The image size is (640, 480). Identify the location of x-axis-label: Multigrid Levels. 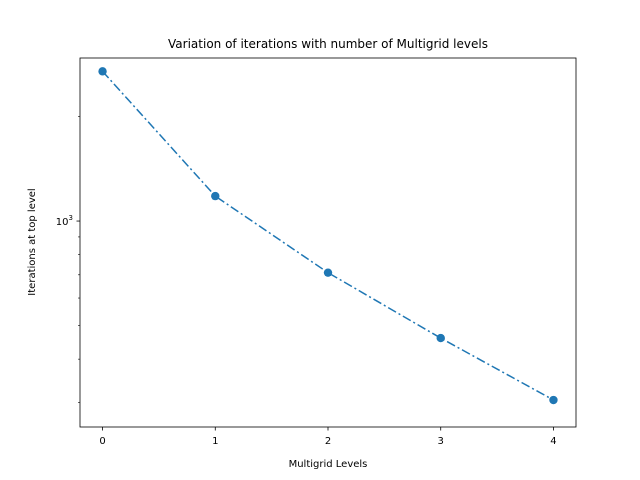
(328, 464).